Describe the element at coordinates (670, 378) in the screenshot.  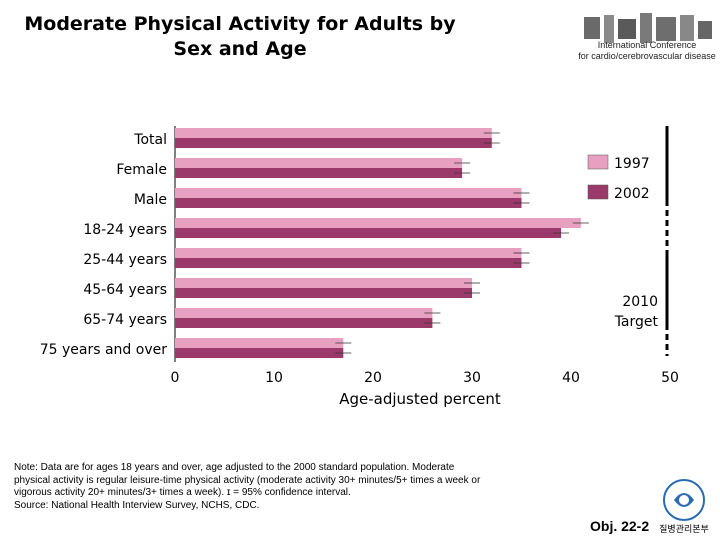
I see `x-tick-label: 50` at that location.